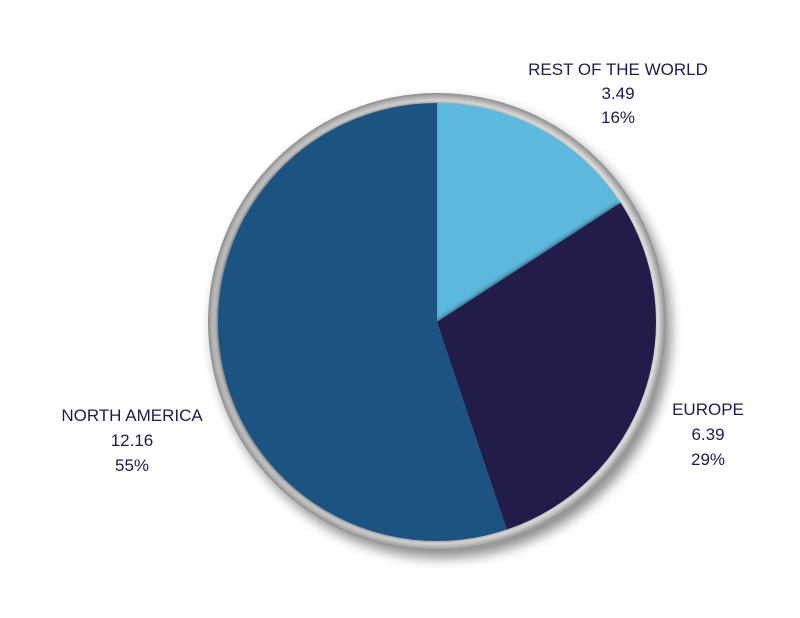 This screenshot has height=618, width=800. I want to click on pie-slice-europe, so click(546, 366).